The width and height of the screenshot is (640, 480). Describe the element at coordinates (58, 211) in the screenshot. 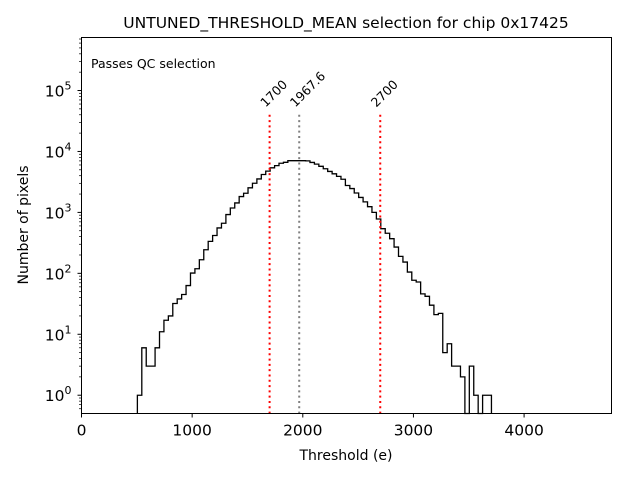

I see `y-tick-label: 10³` at that location.